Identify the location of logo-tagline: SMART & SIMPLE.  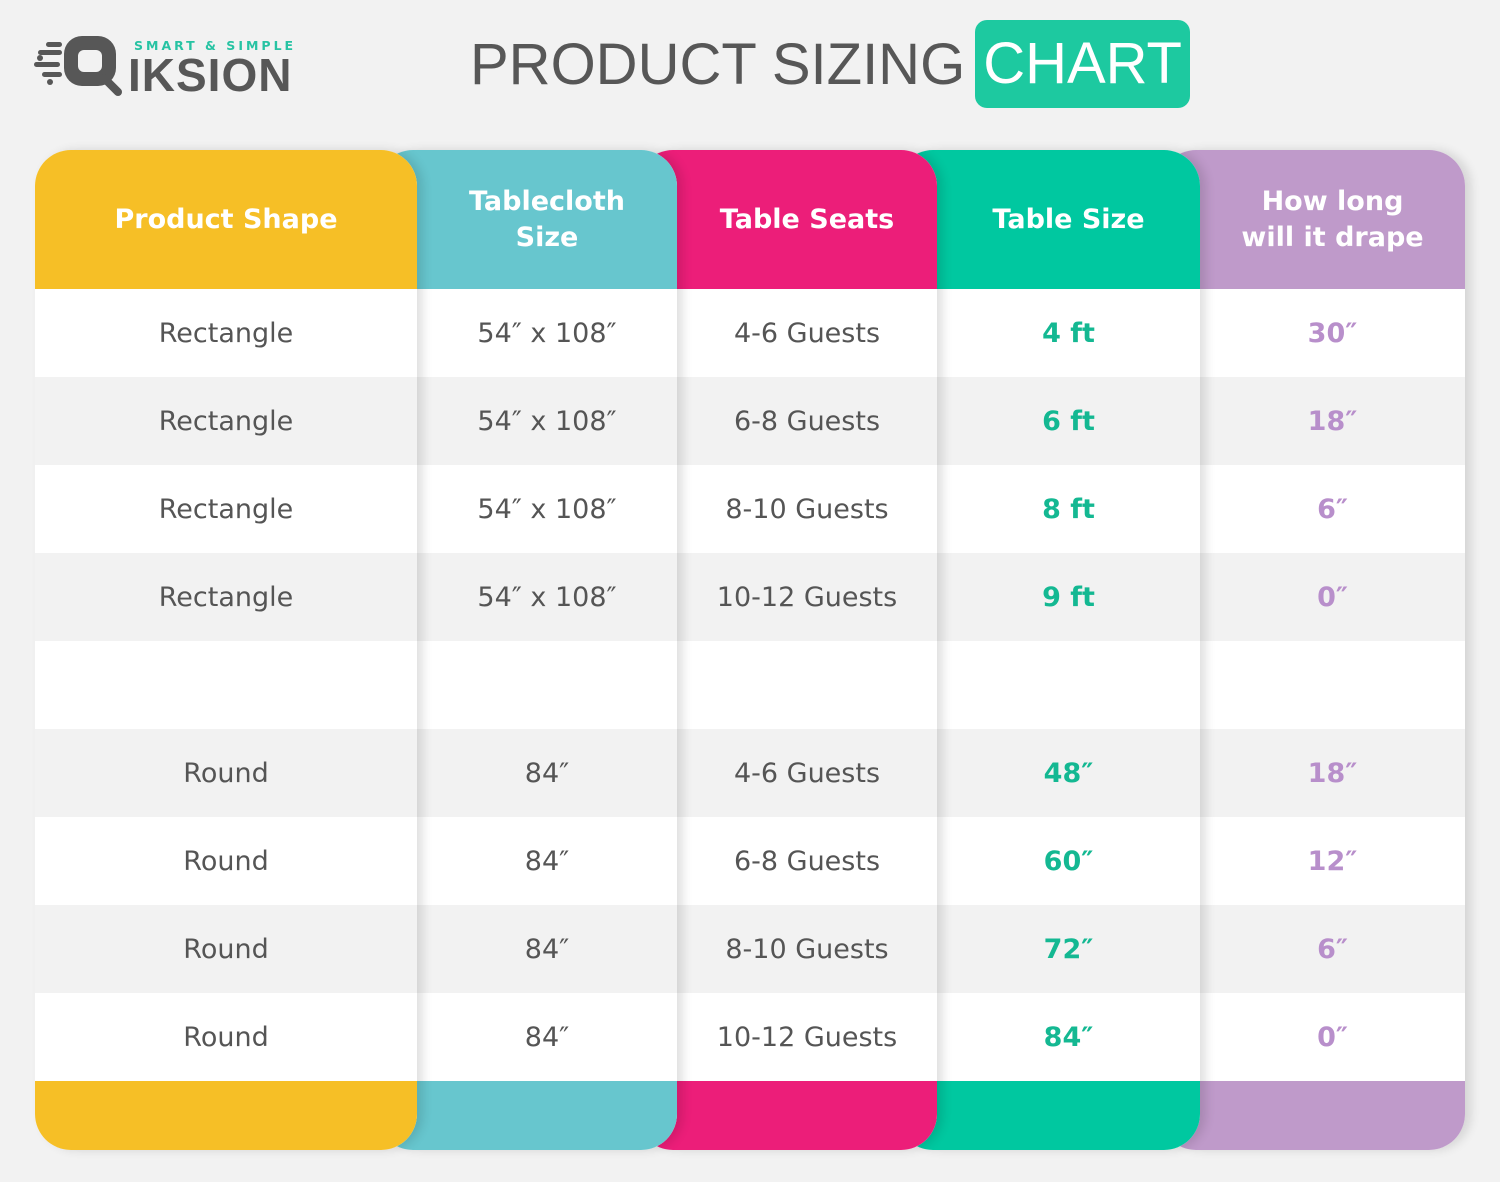
(215, 45).